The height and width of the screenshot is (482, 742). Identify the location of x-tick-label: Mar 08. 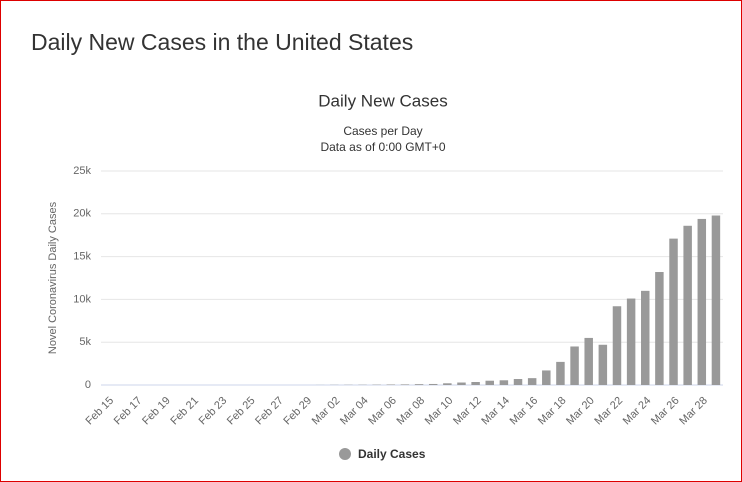
(411, 411).